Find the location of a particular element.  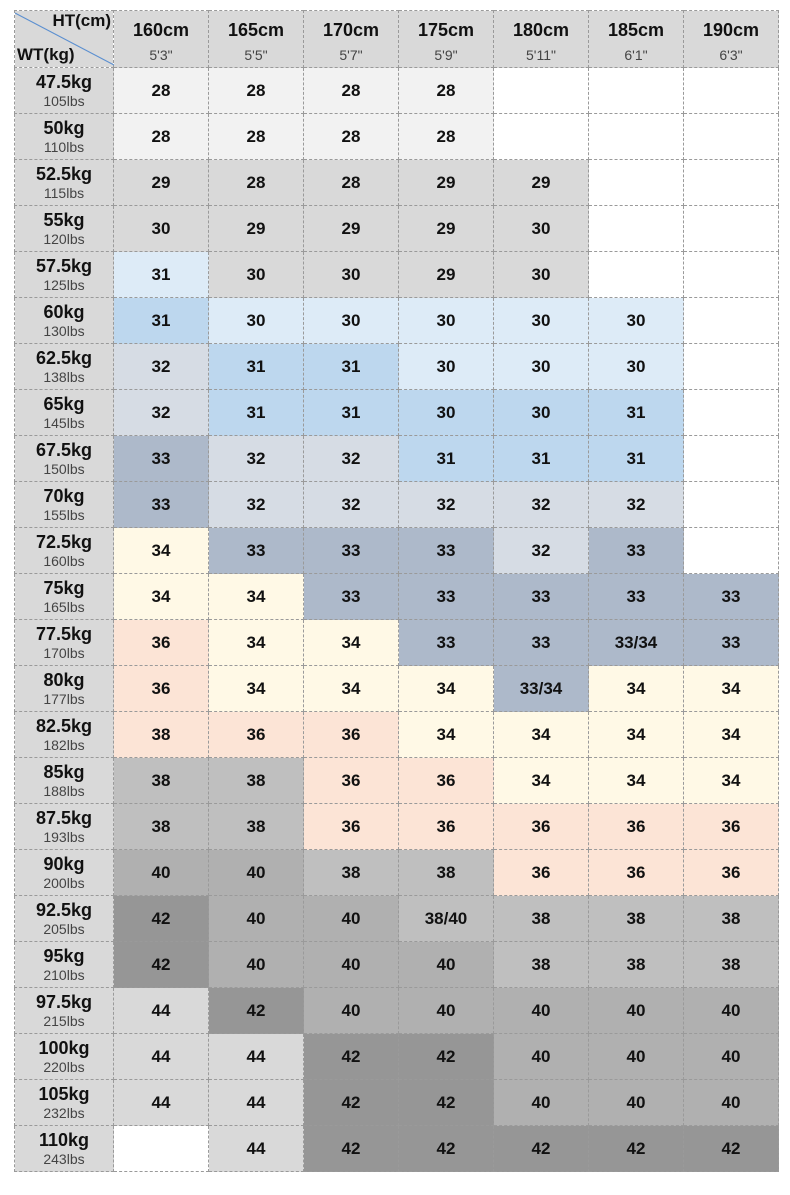

row-header: 85kg 188lbs is located at coordinates (64, 780).